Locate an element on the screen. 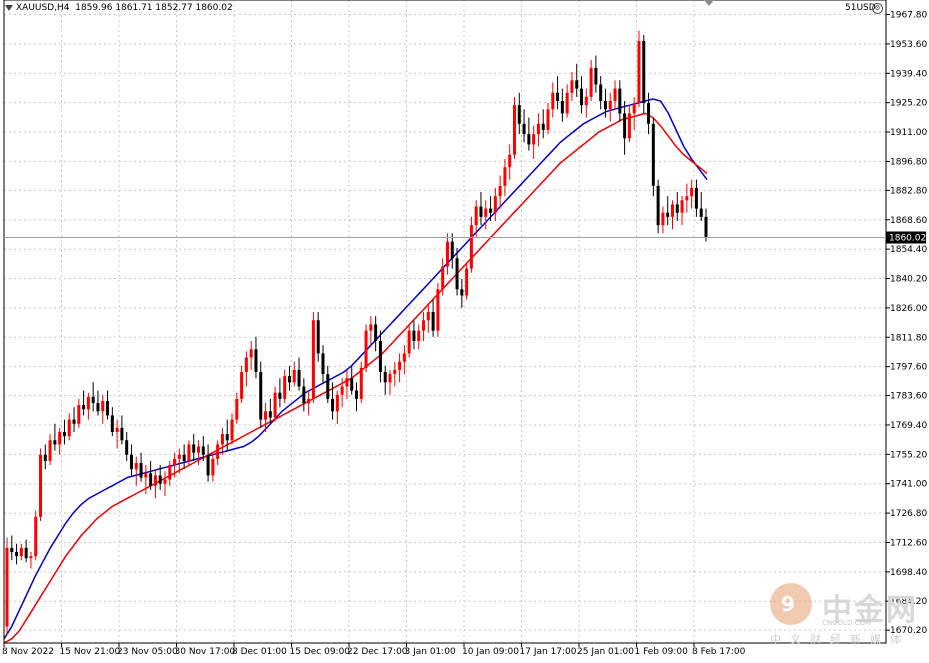  y-tick-label: 1811.80 is located at coordinates (908, 338).